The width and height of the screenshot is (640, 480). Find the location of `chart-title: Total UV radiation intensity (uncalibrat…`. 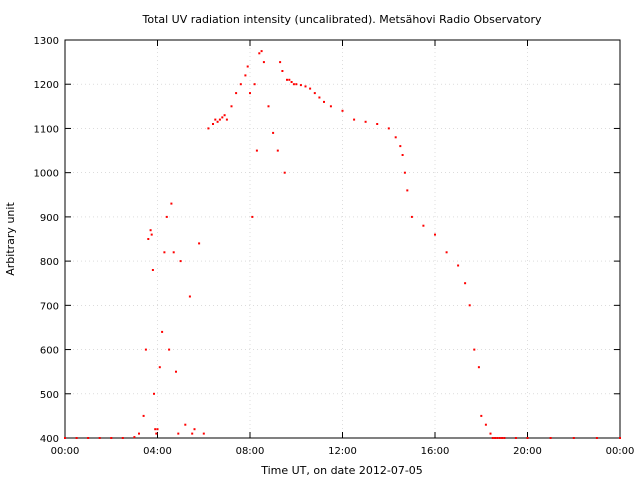

chart-title: Total UV radiation intensity (uncalibrat… is located at coordinates (342, 19).